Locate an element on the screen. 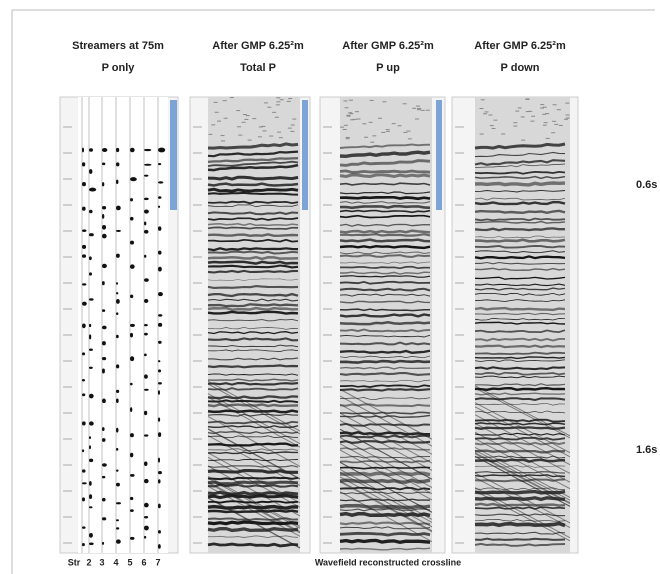  streamer-tick: 3 is located at coordinates (101, 562).